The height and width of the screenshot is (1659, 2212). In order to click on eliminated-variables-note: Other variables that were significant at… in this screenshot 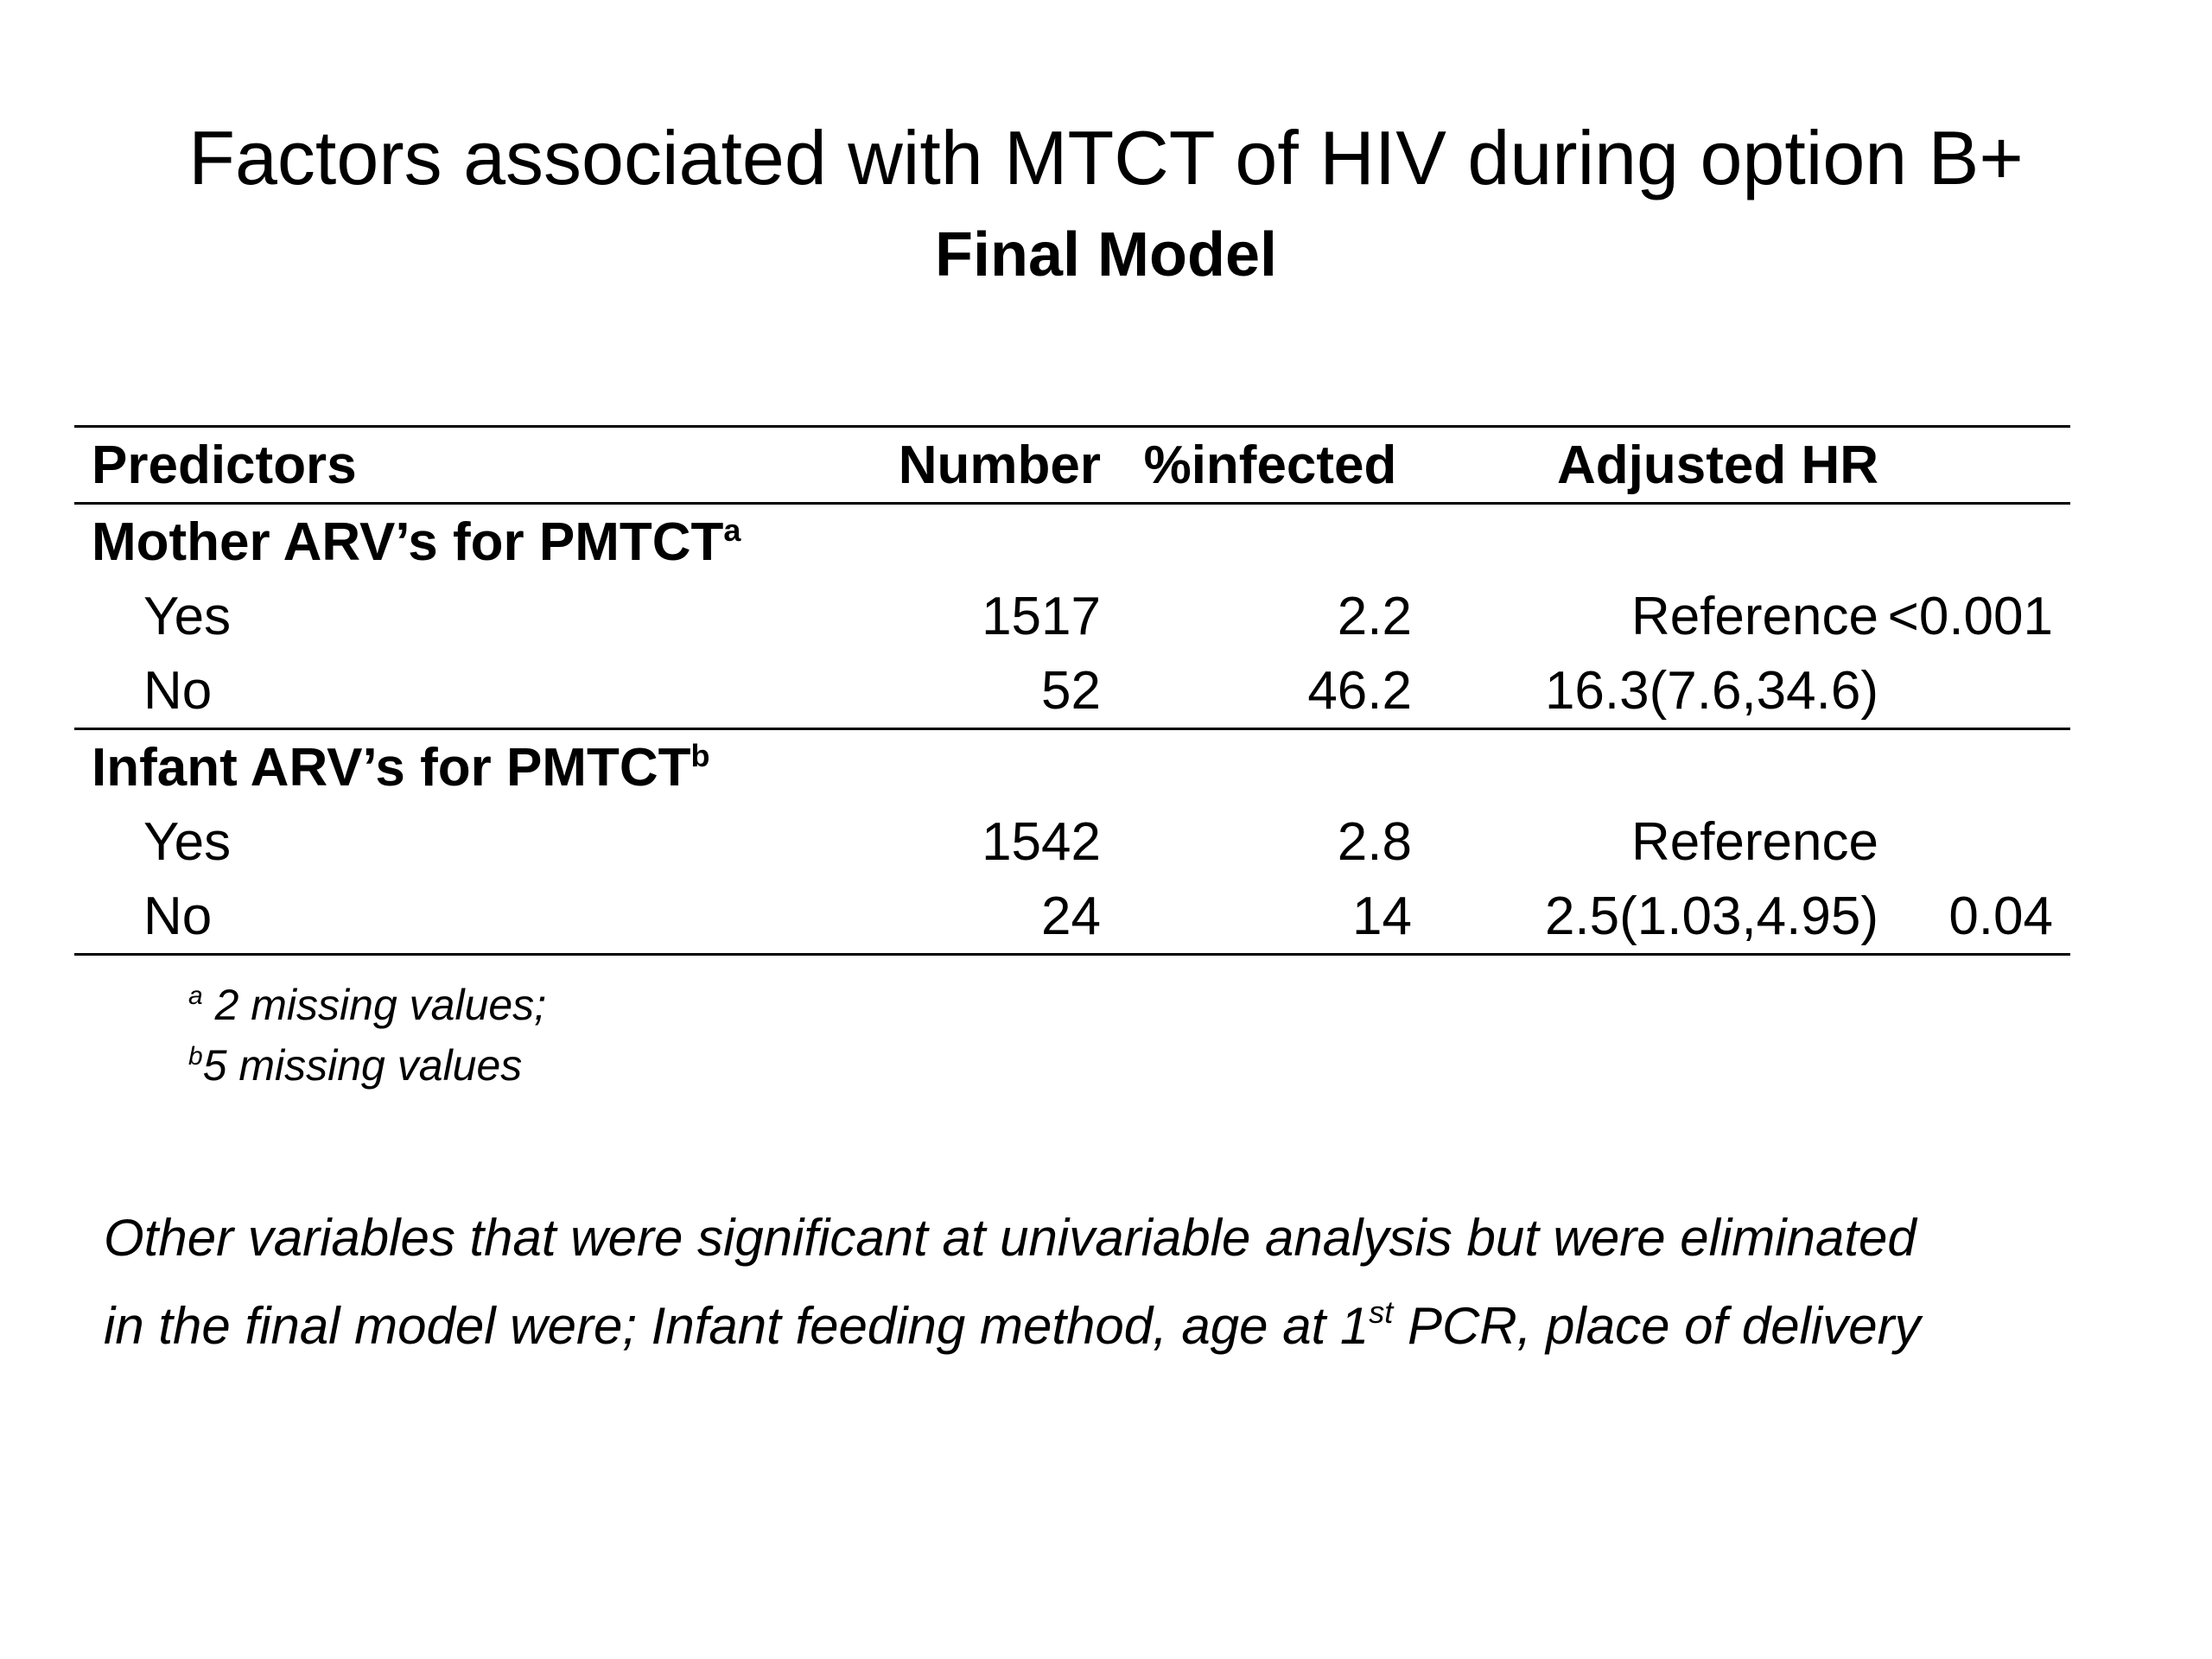, I will do `click(1132, 1282)`.